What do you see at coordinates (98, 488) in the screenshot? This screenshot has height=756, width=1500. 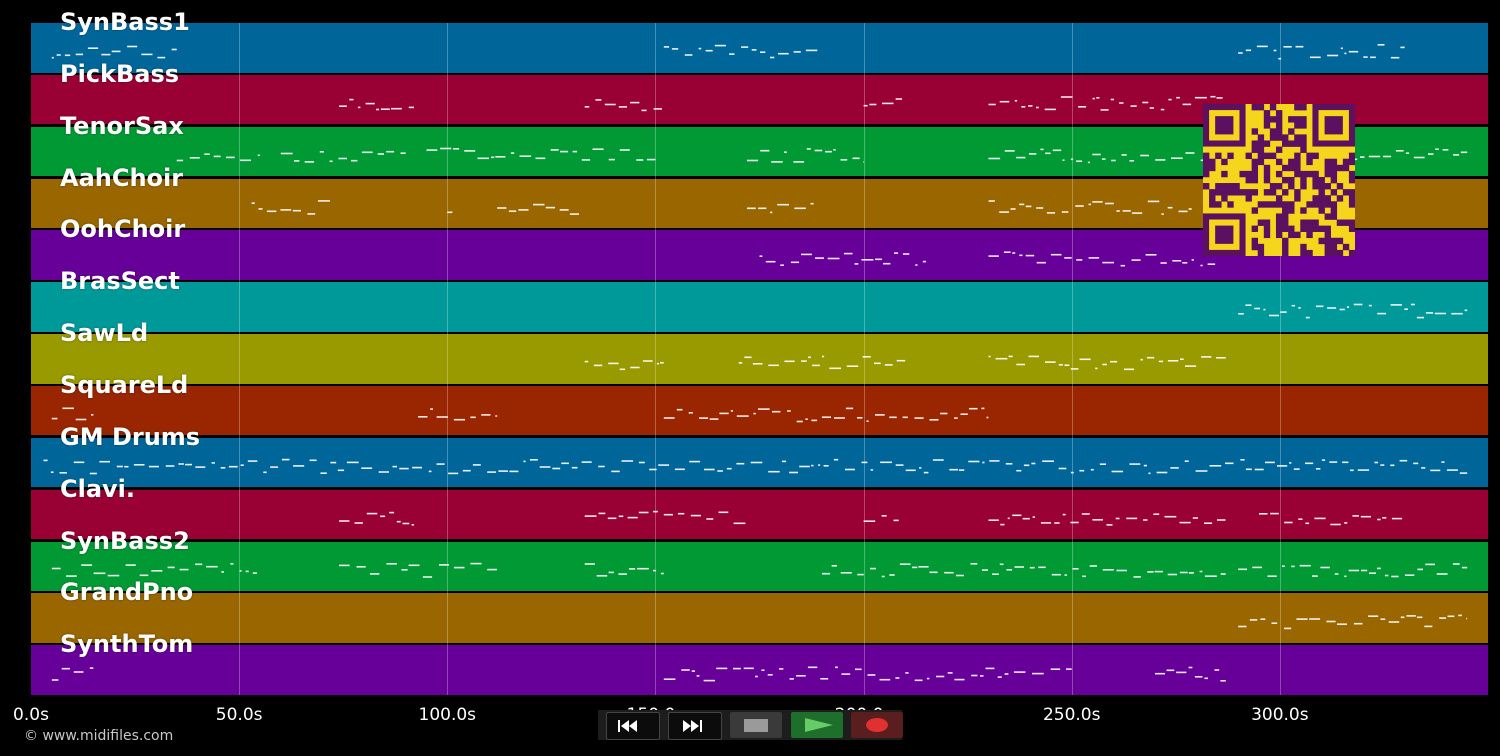 I see `track-name-label: Clavi.` at bounding box center [98, 488].